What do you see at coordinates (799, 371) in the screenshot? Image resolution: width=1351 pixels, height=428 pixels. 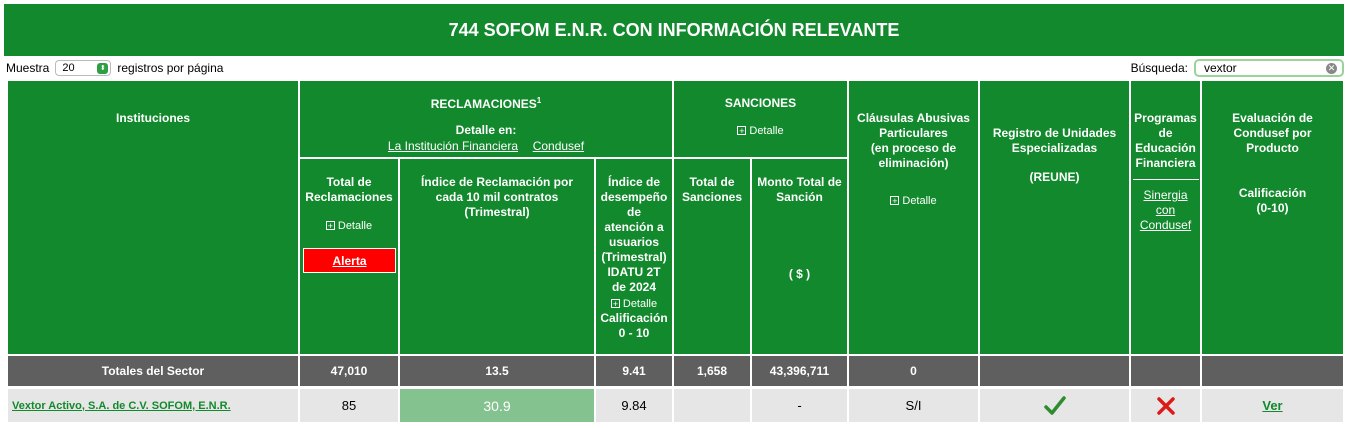 I see `totals-monto: 43,396,711` at bounding box center [799, 371].